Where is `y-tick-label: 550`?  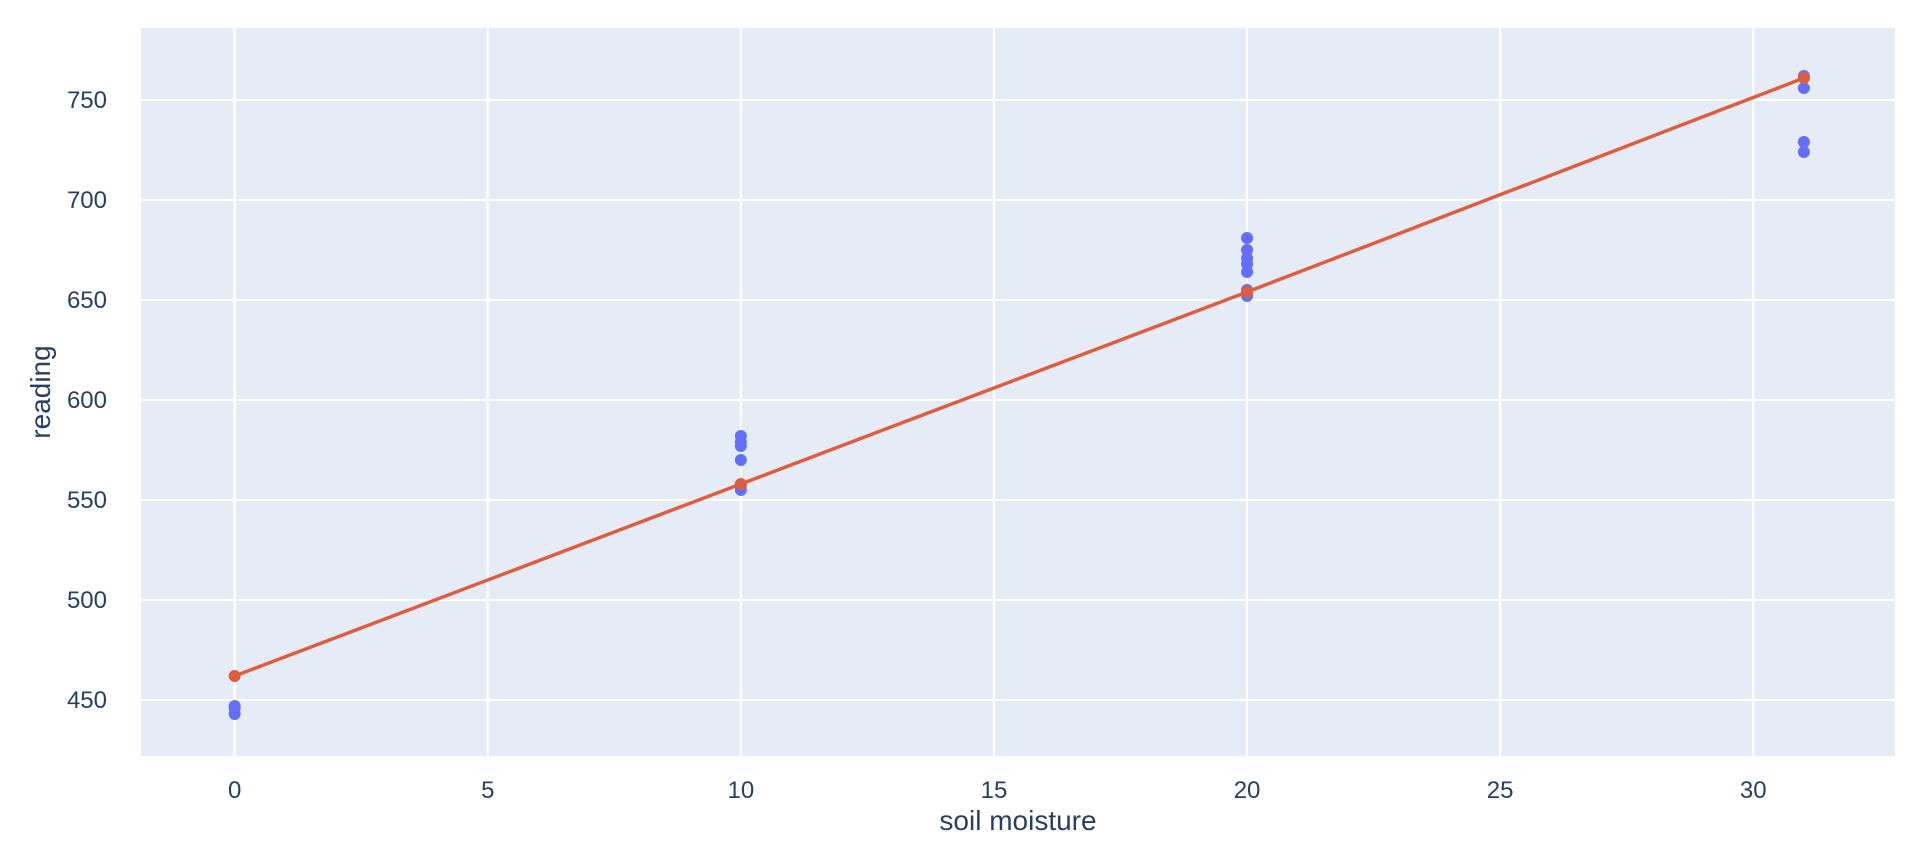 y-tick-label: 550 is located at coordinates (87, 500).